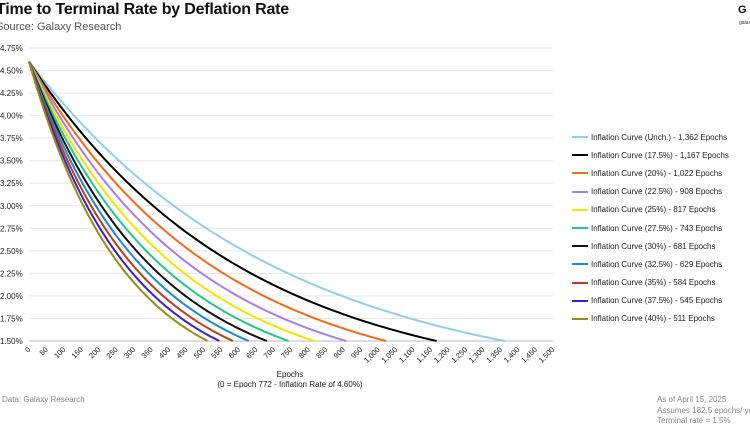 Image resolution: width=750 pixels, height=430 pixels. What do you see at coordinates (145, 9) in the screenshot?
I see `chart-title: Time to Terminal Rate by Deflation Rate` at bounding box center [145, 9].